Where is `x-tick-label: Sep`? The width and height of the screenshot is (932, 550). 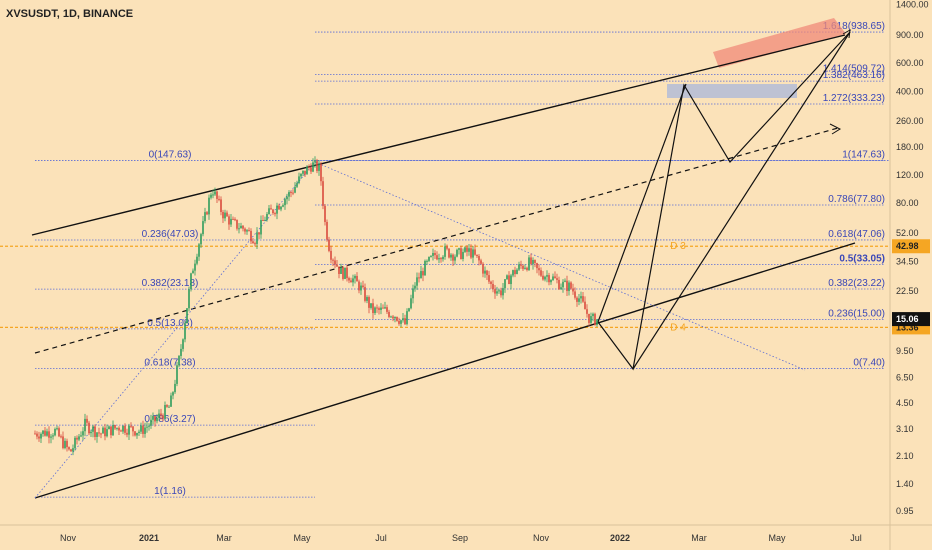
x-tick-label: Sep is located at coordinates (460, 538).